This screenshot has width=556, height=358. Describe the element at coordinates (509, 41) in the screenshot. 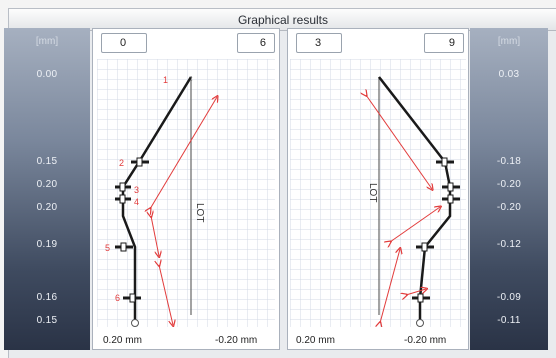

I see `right-axis-unit: [mm]` at that location.